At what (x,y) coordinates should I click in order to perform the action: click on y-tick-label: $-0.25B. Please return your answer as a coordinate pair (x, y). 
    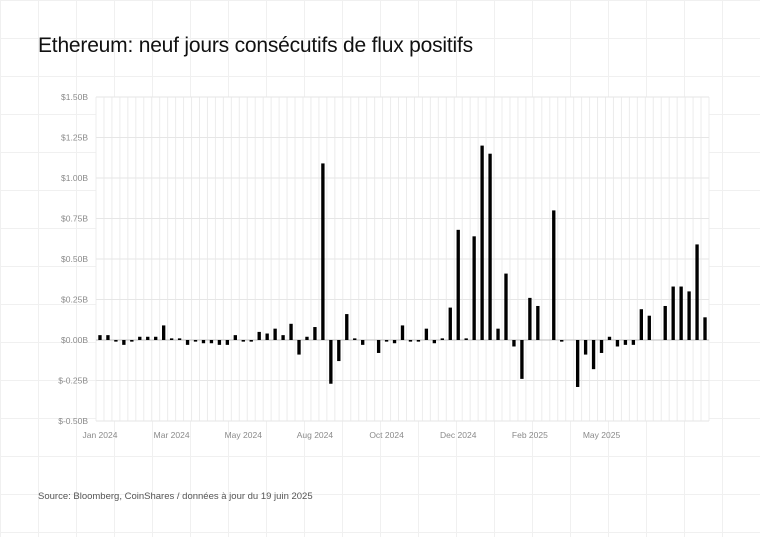
    Looking at the image, I should click on (73, 381).